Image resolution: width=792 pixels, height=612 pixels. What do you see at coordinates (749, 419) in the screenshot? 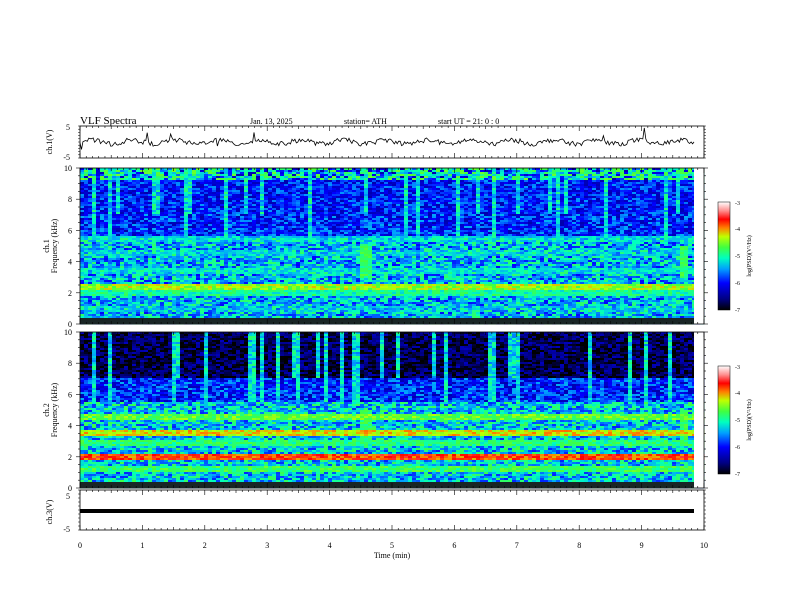
I see `ch2-cb-label: log(PSD)(V²/Hz)` at bounding box center [749, 419].